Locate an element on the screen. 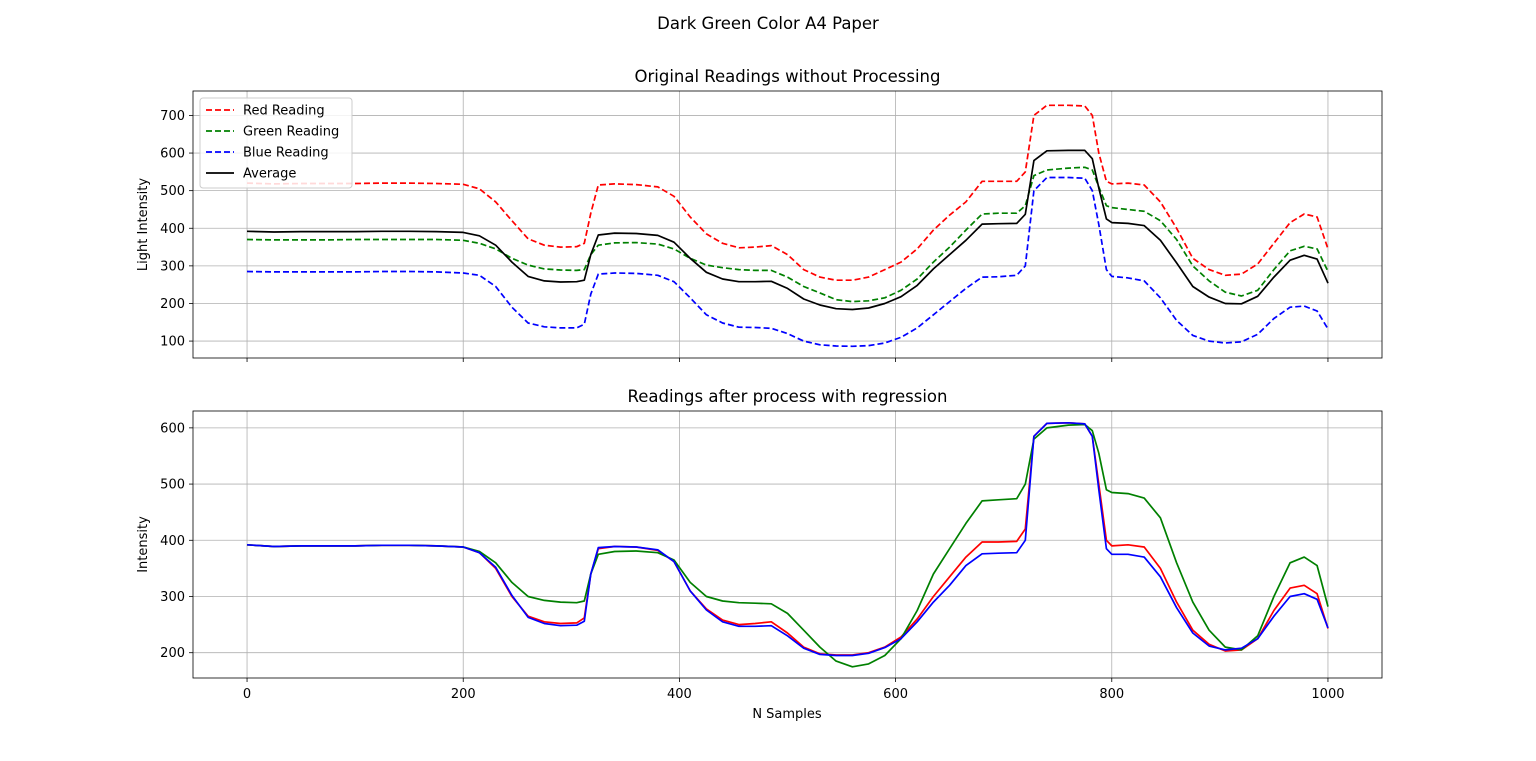 The height and width of the screenshot is (761, 1536). x-tick-label: 800 is located at coordinates (1111, 694).